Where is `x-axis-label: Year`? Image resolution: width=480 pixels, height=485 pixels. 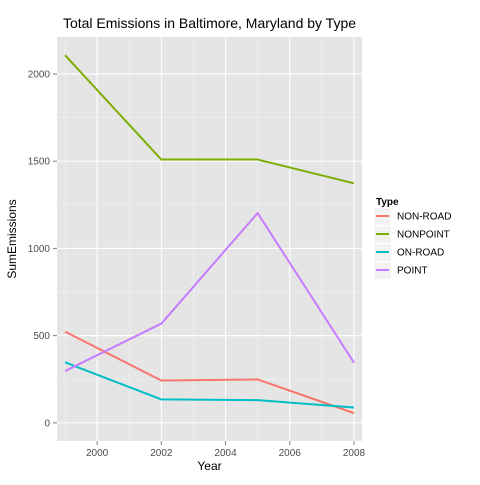
x-axis-label: Year is located at coordinates (209, 466).